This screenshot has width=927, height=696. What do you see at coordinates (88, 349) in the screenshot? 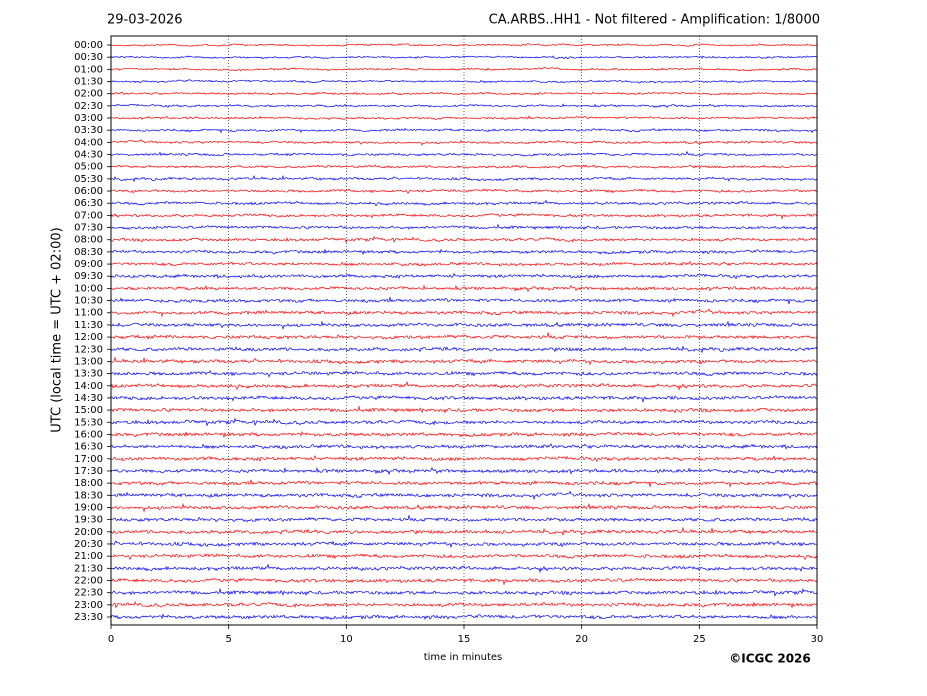
I see `y-tick-label: 12:30` at bounding box center [88, 349].